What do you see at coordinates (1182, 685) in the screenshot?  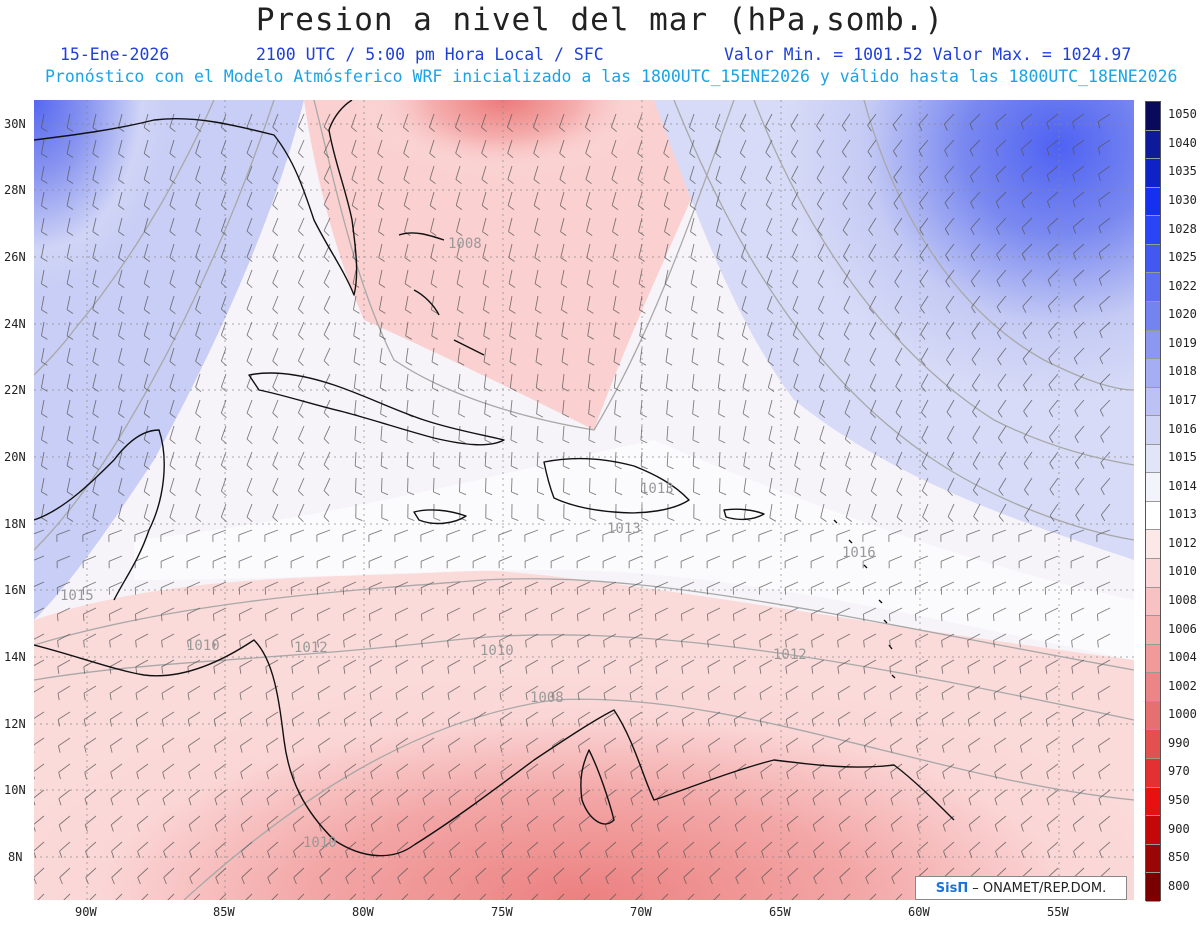 I see `colorbar-level-label: 1002` at bounding box center [1182, 685].